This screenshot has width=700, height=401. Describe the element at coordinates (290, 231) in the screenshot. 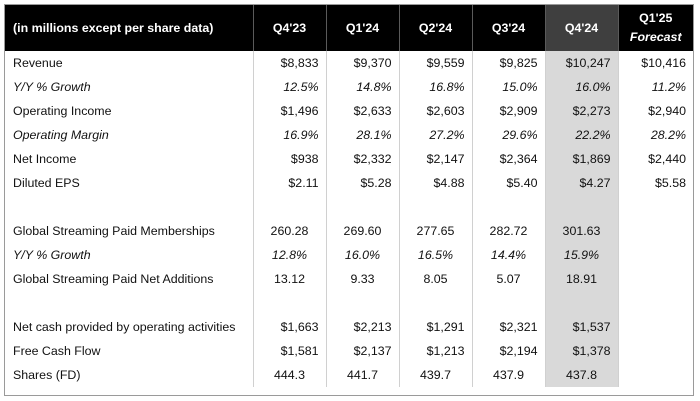

I see `cell-q4-23: 260.28` at that location.